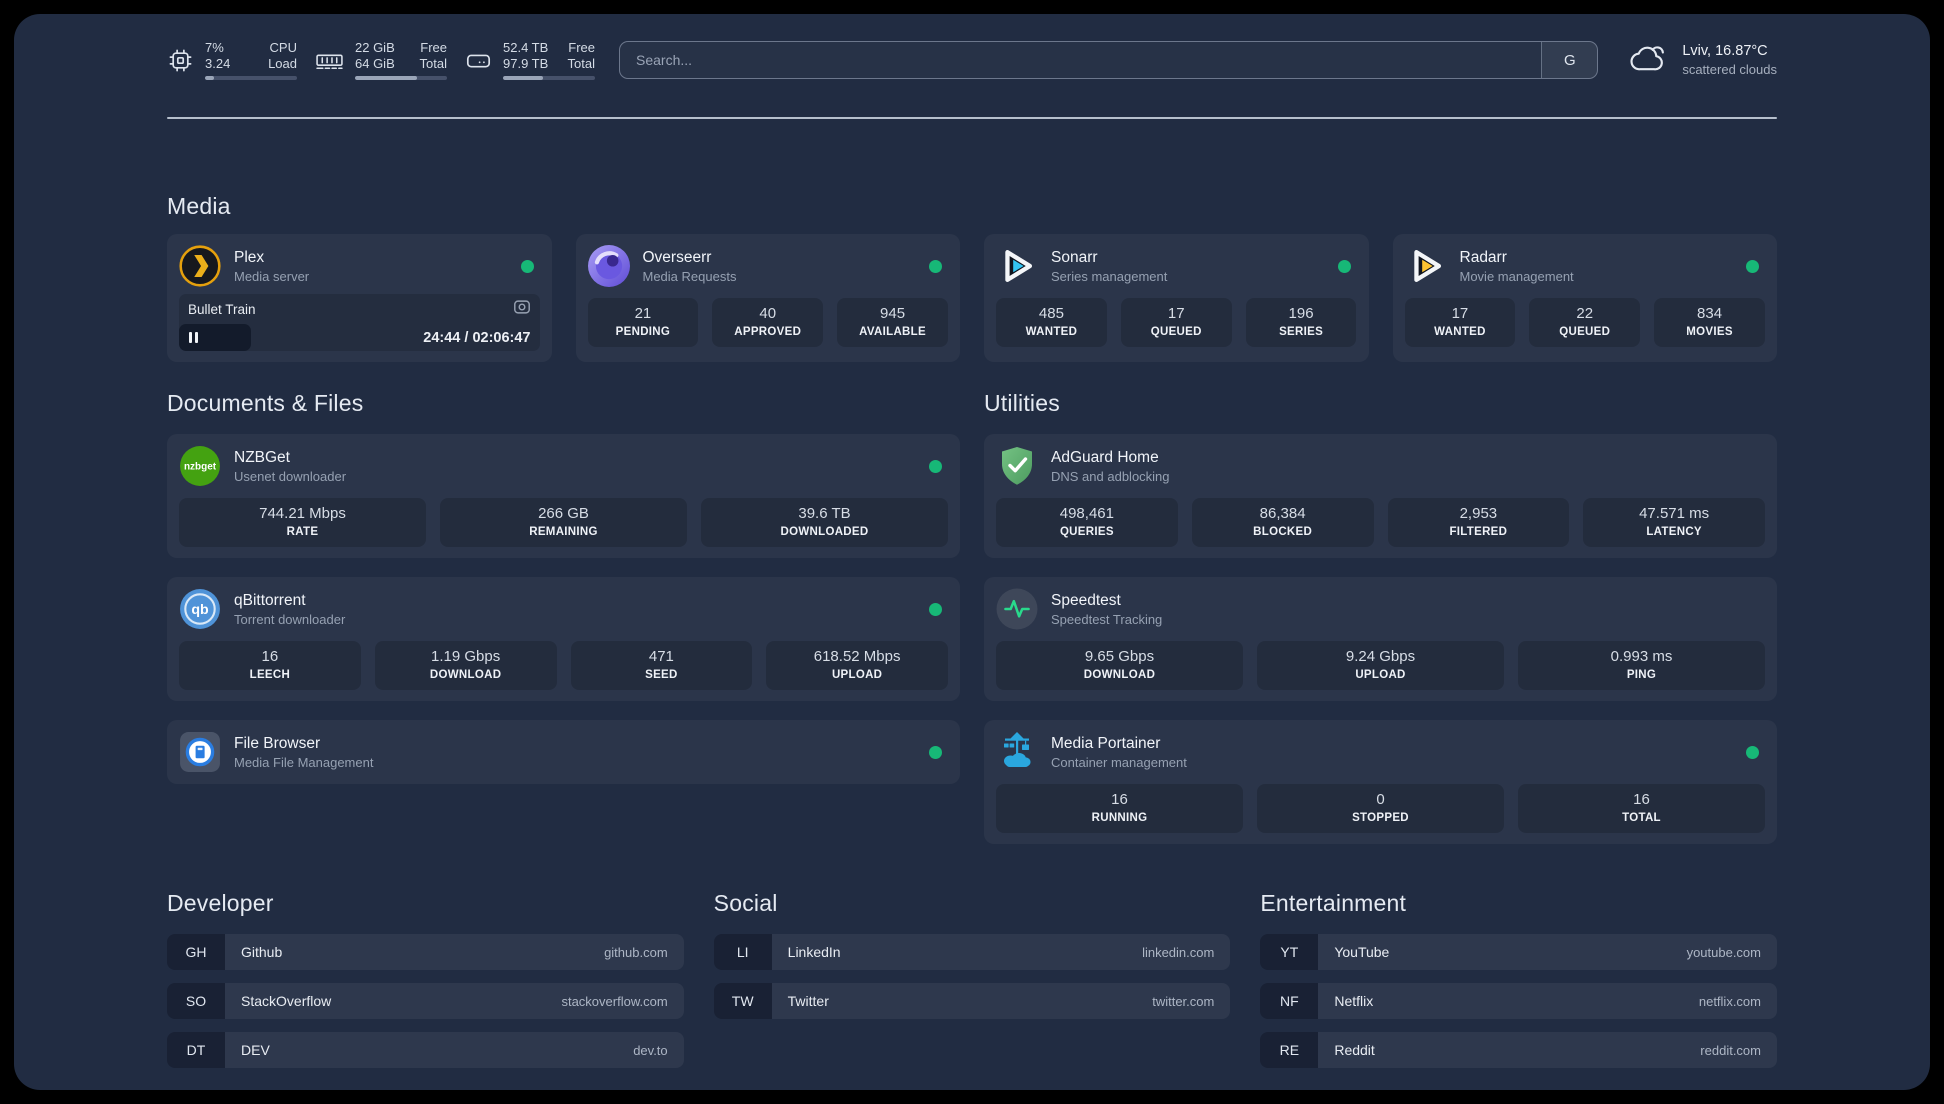  Describe the element at coordinates (277, 743) in the screenshot. I see `service-name: File Browser` at that location.